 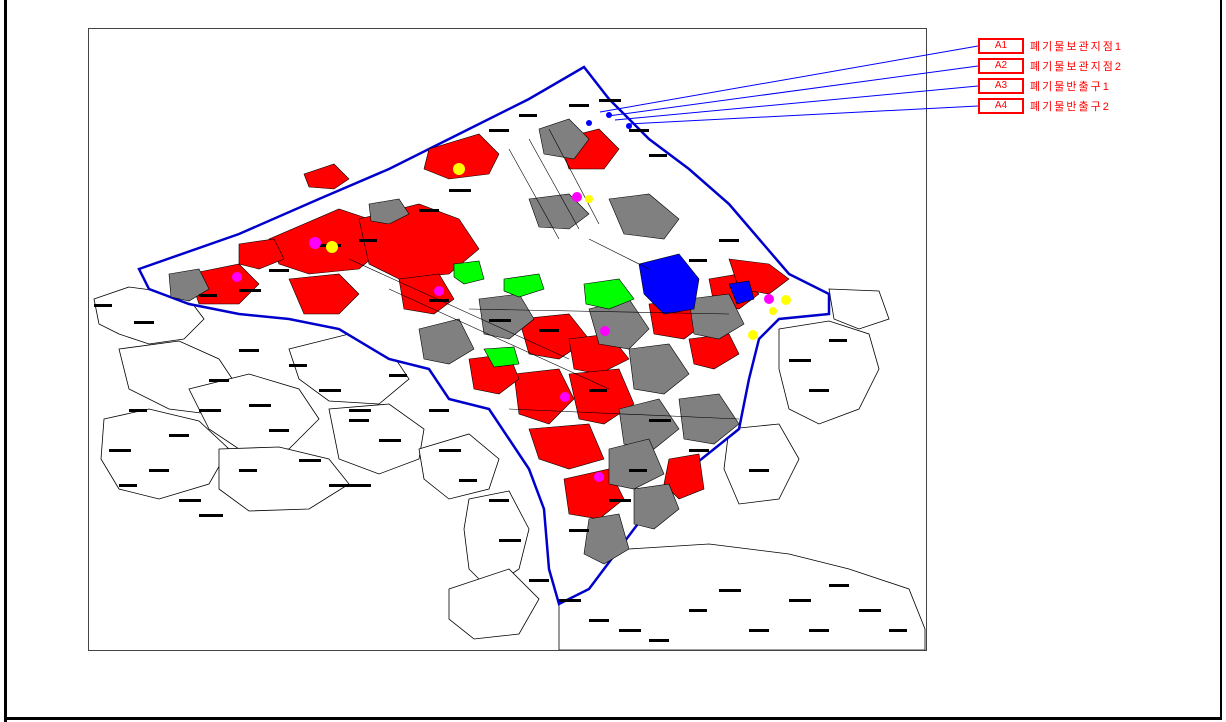 What do you see at coordinates (1070, 87) in the screenshot?
I see `legend-label: 폐기물반출구1` at bounding box center [1070, 87].